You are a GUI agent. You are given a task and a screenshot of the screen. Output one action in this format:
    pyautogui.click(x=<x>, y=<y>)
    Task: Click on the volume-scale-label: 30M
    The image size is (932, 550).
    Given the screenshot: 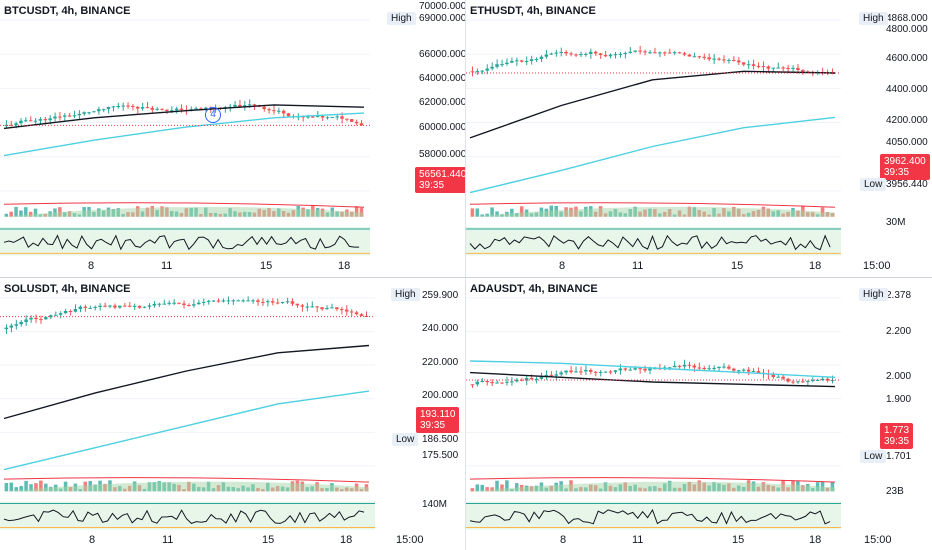 What is the action you would take?
    pyautogui.click(x=896, y=222)
    